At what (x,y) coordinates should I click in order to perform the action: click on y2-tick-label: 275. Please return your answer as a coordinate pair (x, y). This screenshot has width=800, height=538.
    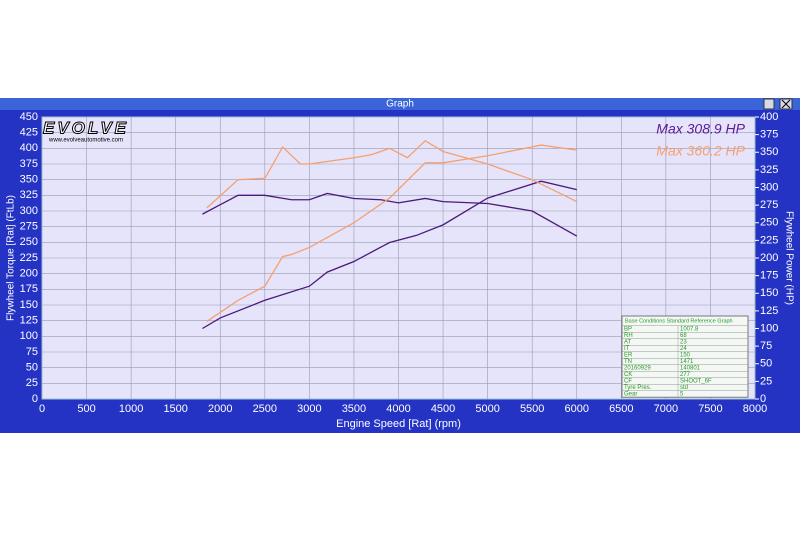
    Looking at the image, I should click on (769, 205).